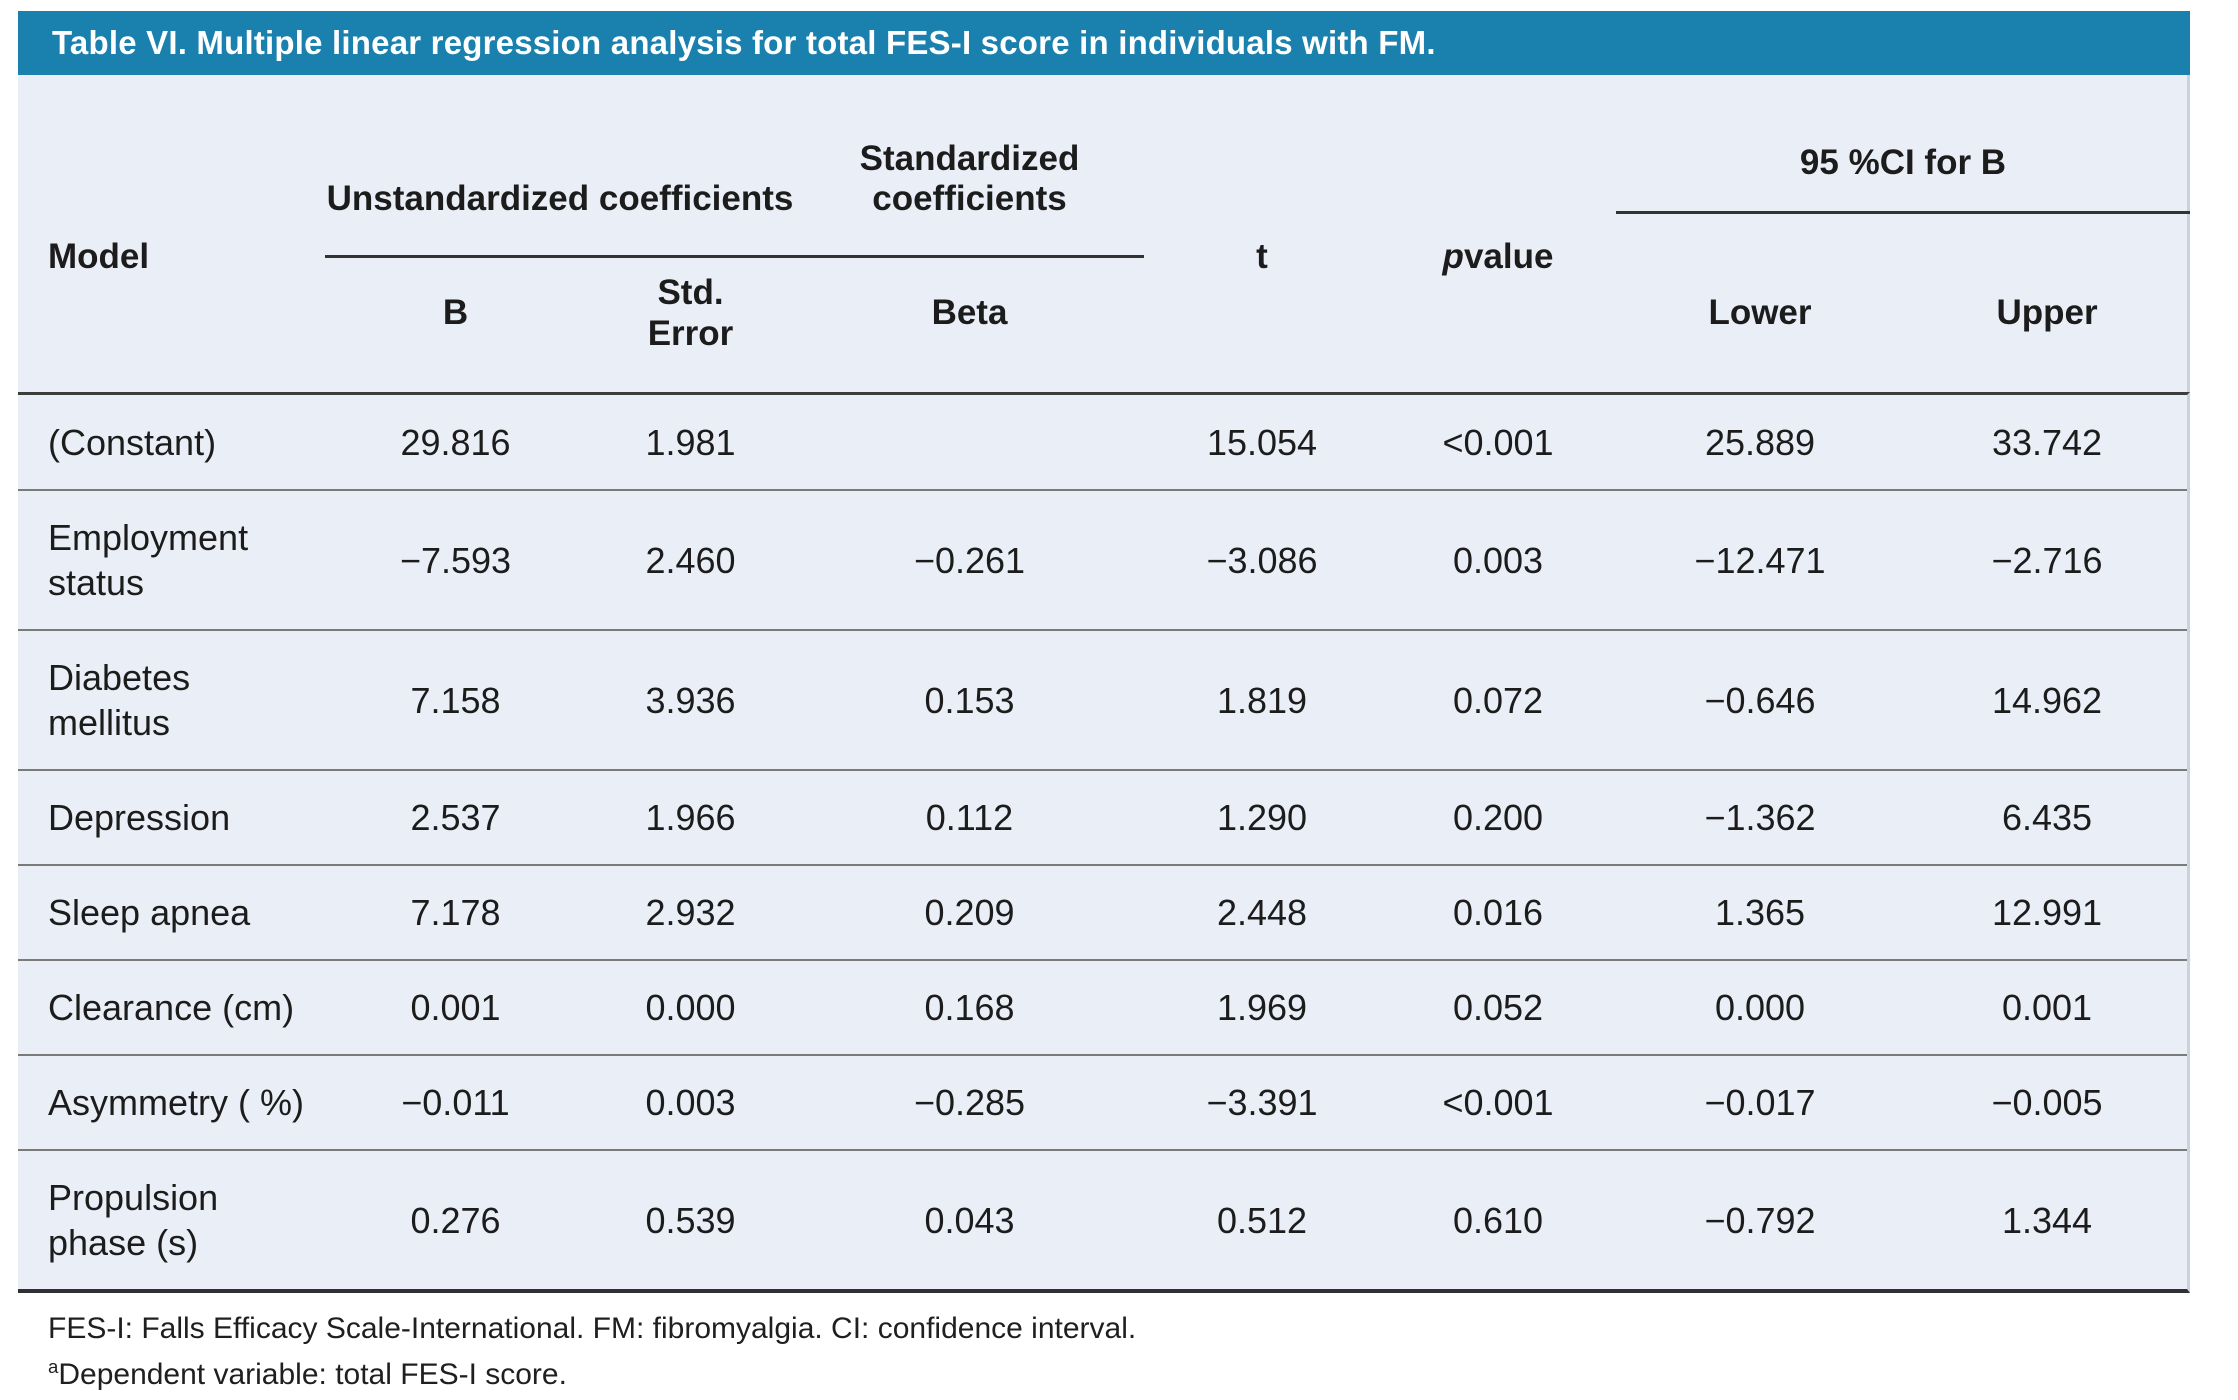 The image size is (2238, 1400). I want to click on cell-beta: −0.261, so click(969, 560).